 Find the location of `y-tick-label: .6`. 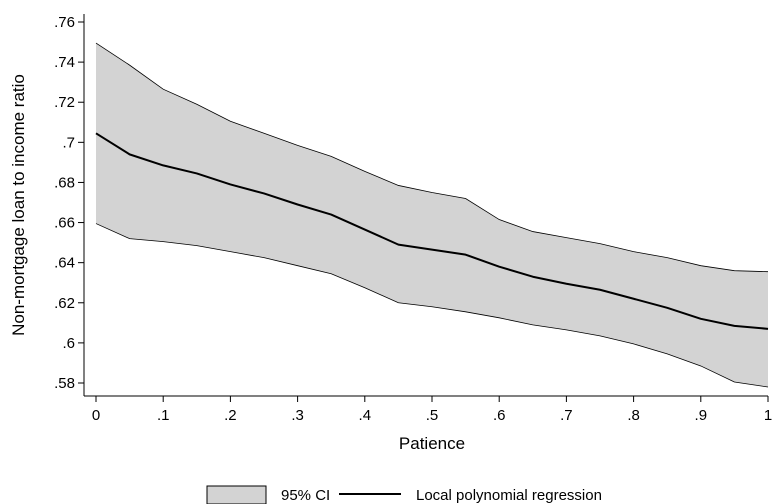

y-tick-label: .6 is located at coordinates (68, 343).